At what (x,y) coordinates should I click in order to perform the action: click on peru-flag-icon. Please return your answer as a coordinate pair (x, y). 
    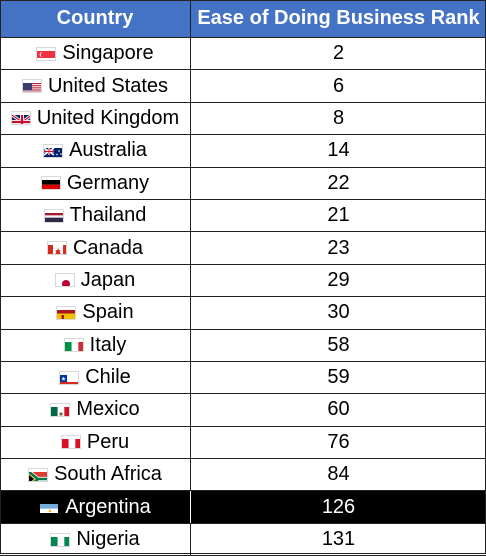
    Looking at the image, I should click on (70, 442).